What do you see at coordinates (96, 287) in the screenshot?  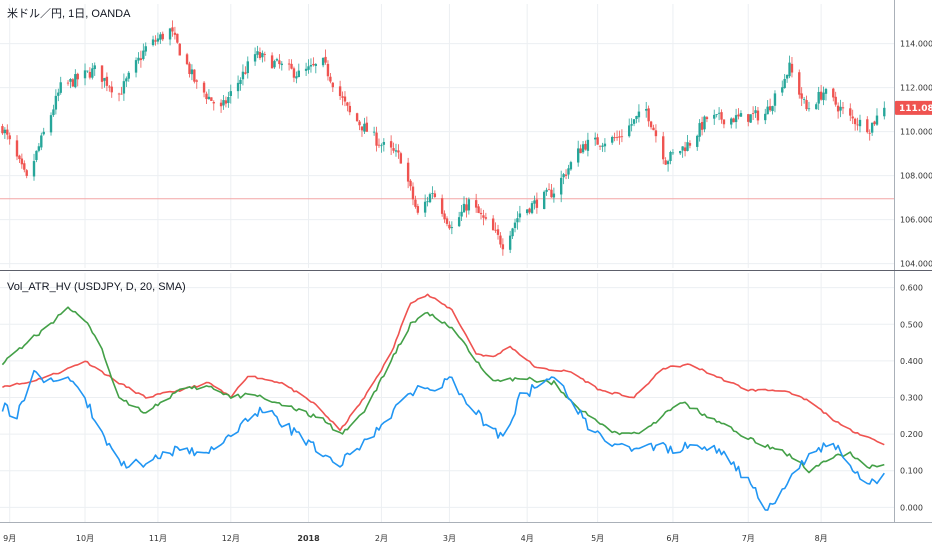 I see `indicator-title: Vol_ATR_HV (USDJPY, D, 20, SMA)` at bounding box center [96, 287].